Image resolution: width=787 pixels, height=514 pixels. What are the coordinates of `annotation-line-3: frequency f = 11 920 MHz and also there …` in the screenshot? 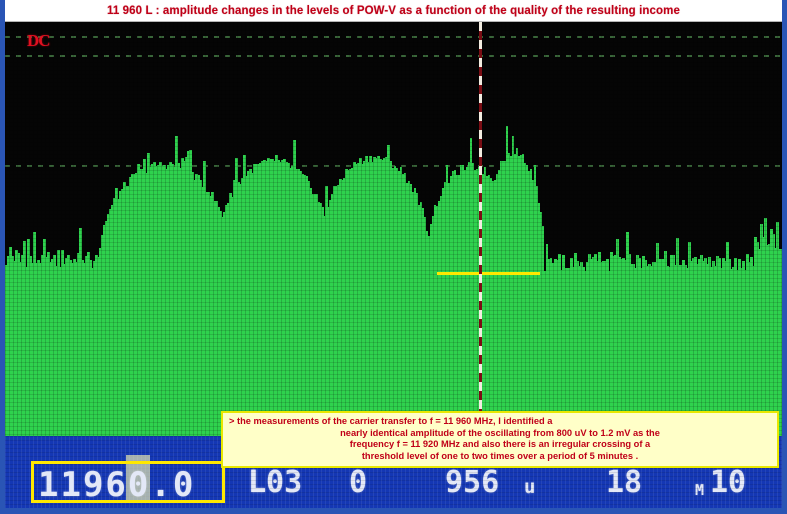 It's located at (500, 444).